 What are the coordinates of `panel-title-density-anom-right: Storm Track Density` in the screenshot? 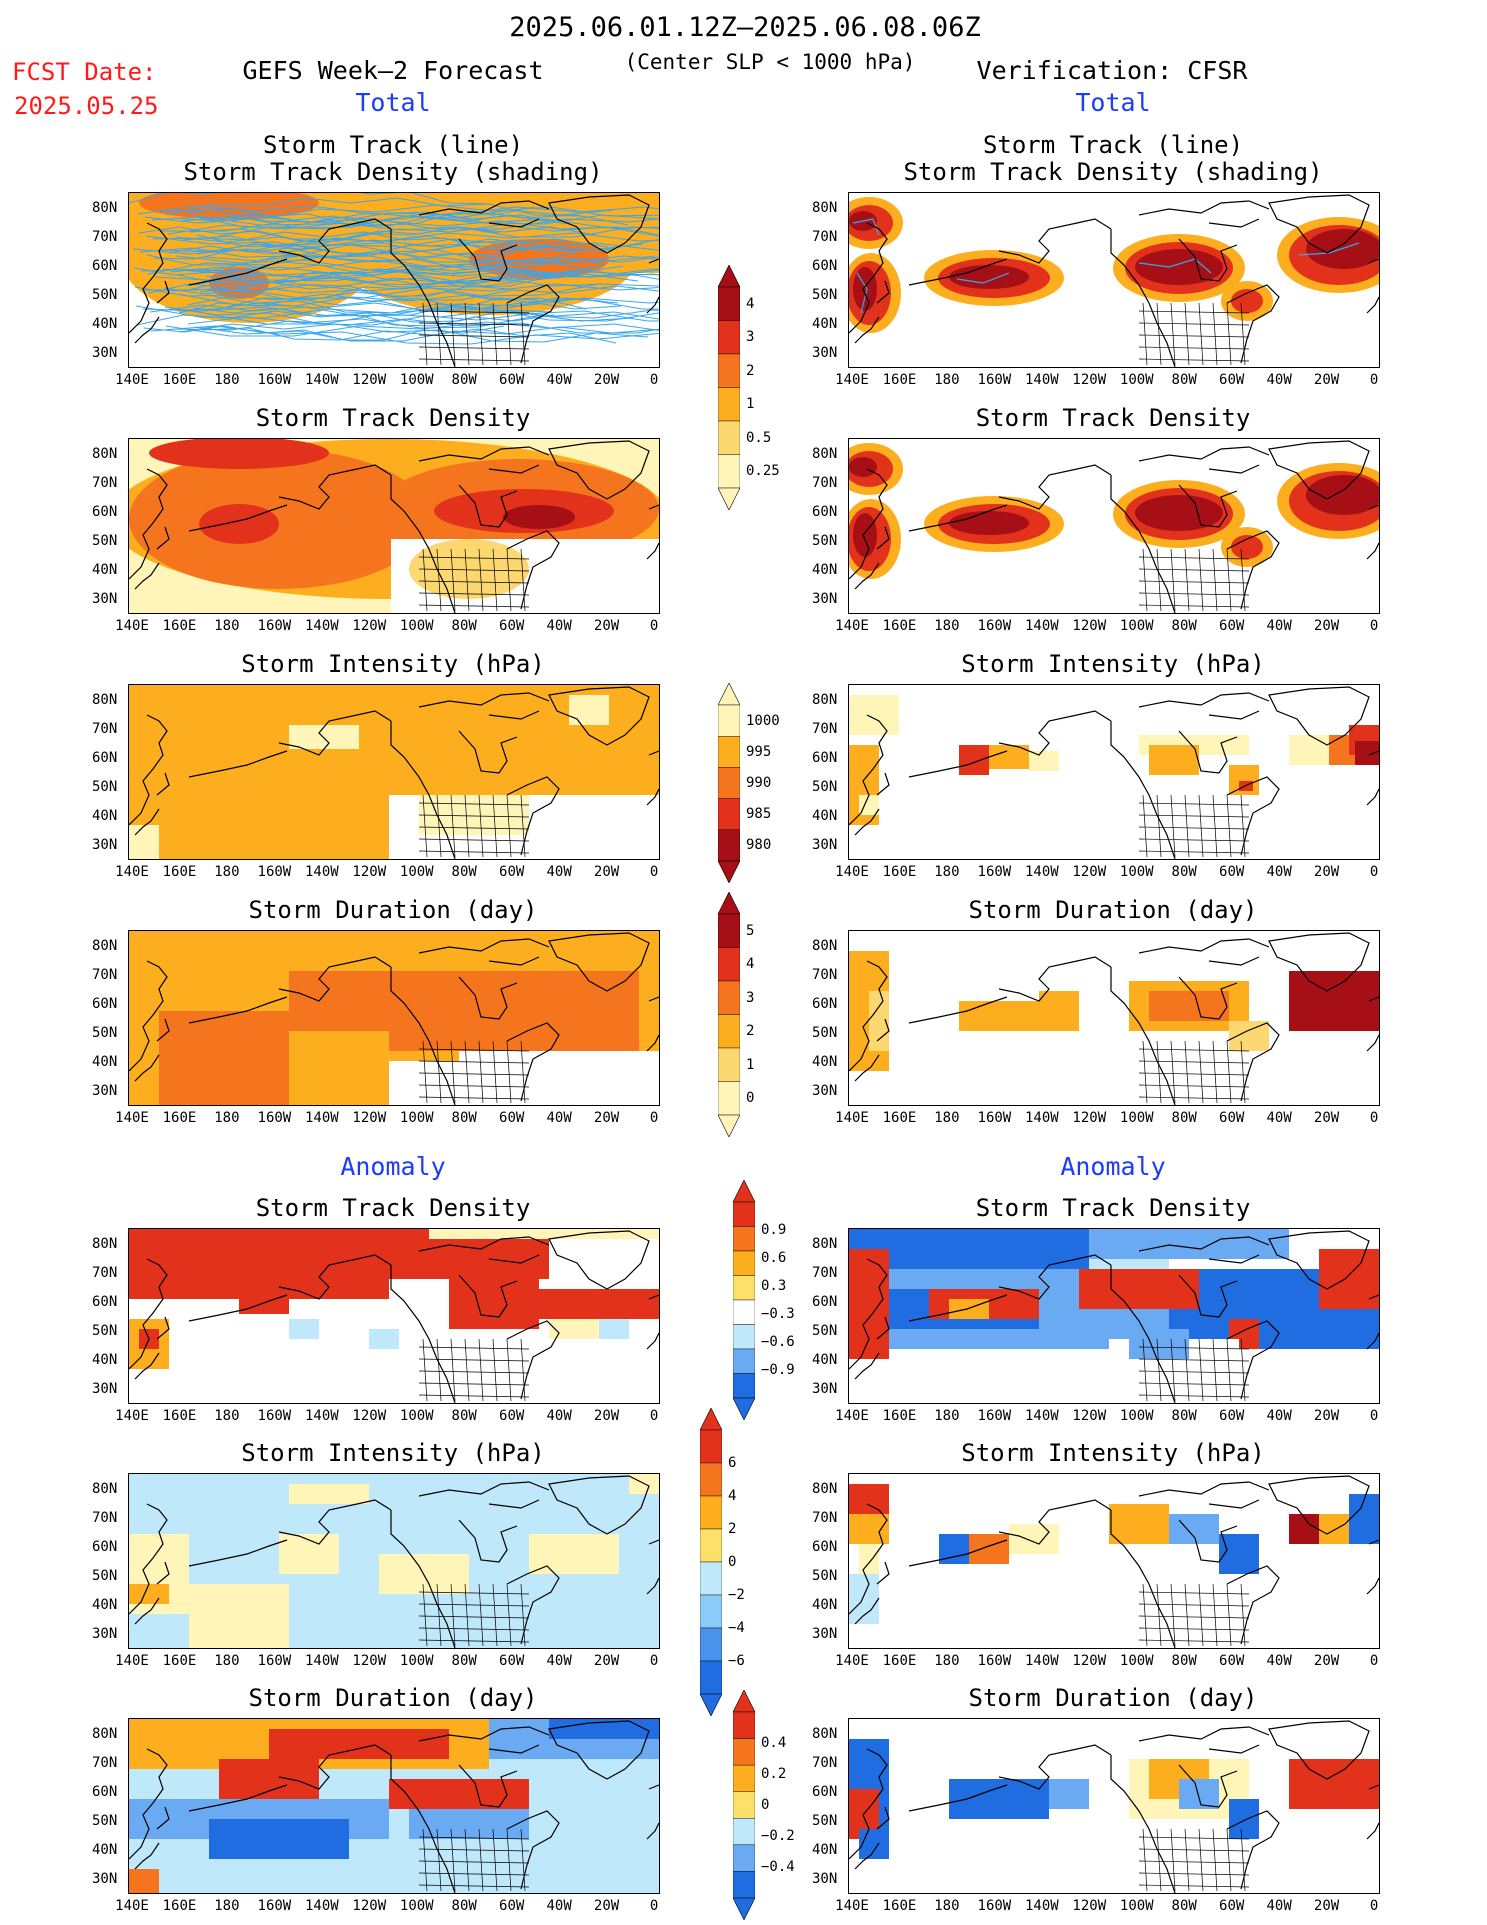 It's located at (1113, 1208).